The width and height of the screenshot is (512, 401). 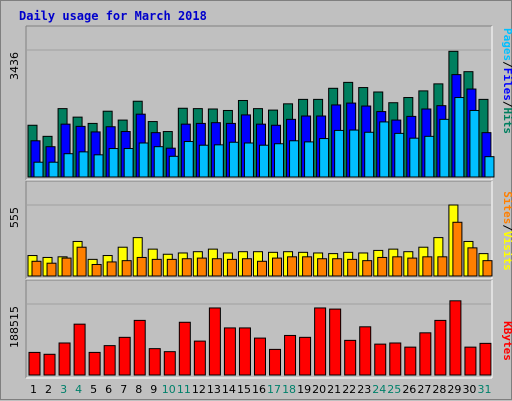 What do you see at coordinates (229, 389) in the screenshot?
I see `x-tick-label-day-14: 14` at bounding box center [229, 389].